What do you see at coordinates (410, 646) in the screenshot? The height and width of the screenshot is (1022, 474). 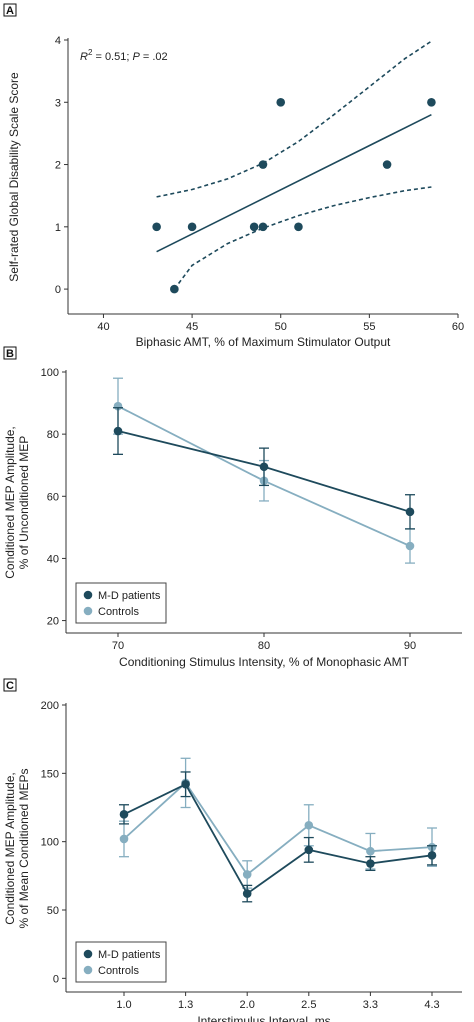 I see `panel-b-x-tick-label: 90` at bounding box center [410, 646].